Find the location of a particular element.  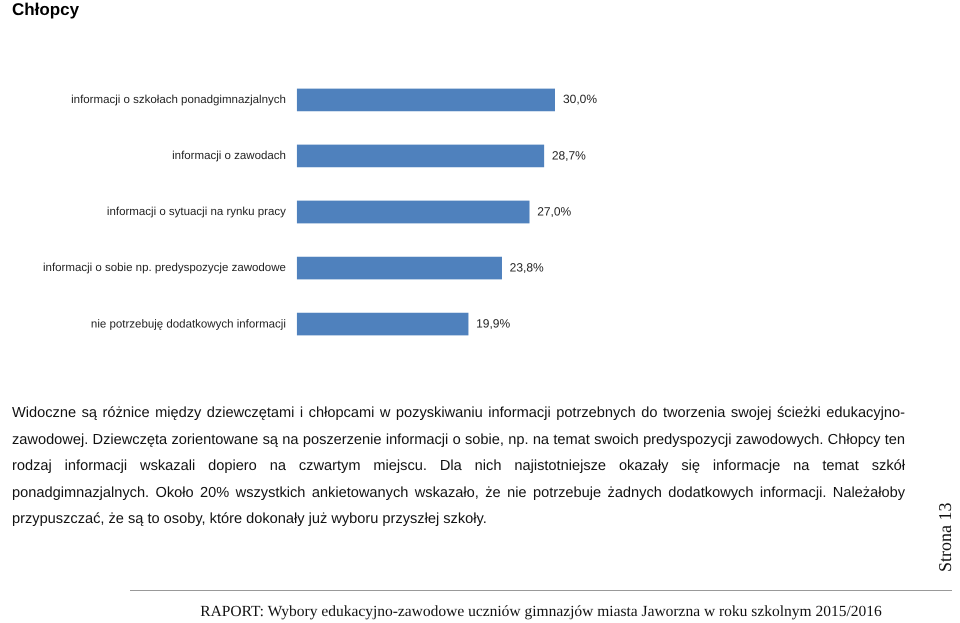

data-label: 27,0% is located at coordinates (554, 211).